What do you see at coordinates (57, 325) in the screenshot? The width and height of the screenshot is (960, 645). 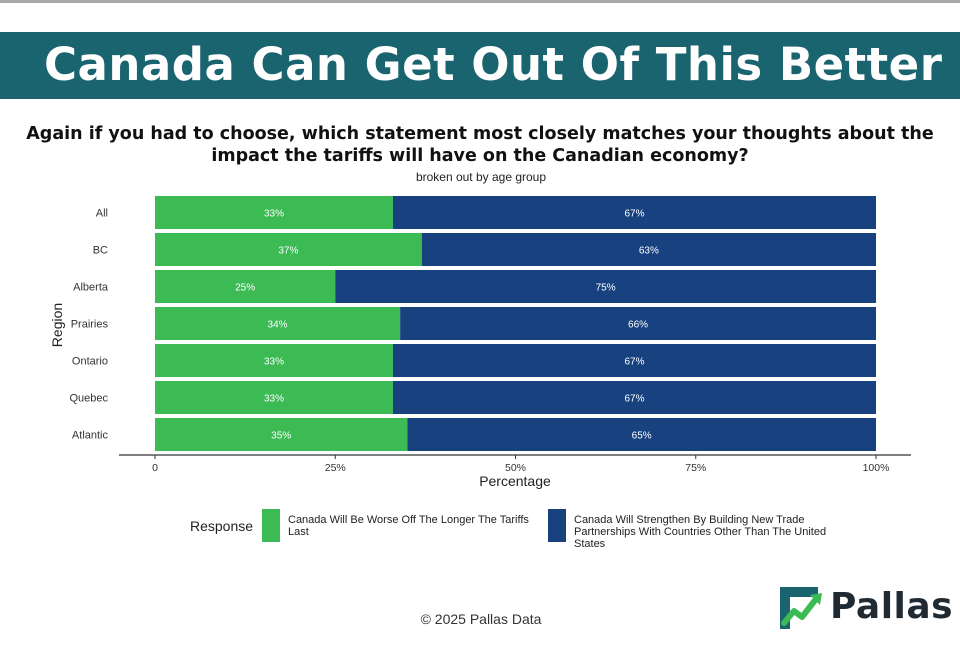 I see `y-axis-title: Region` at bounding box center [57, 325].